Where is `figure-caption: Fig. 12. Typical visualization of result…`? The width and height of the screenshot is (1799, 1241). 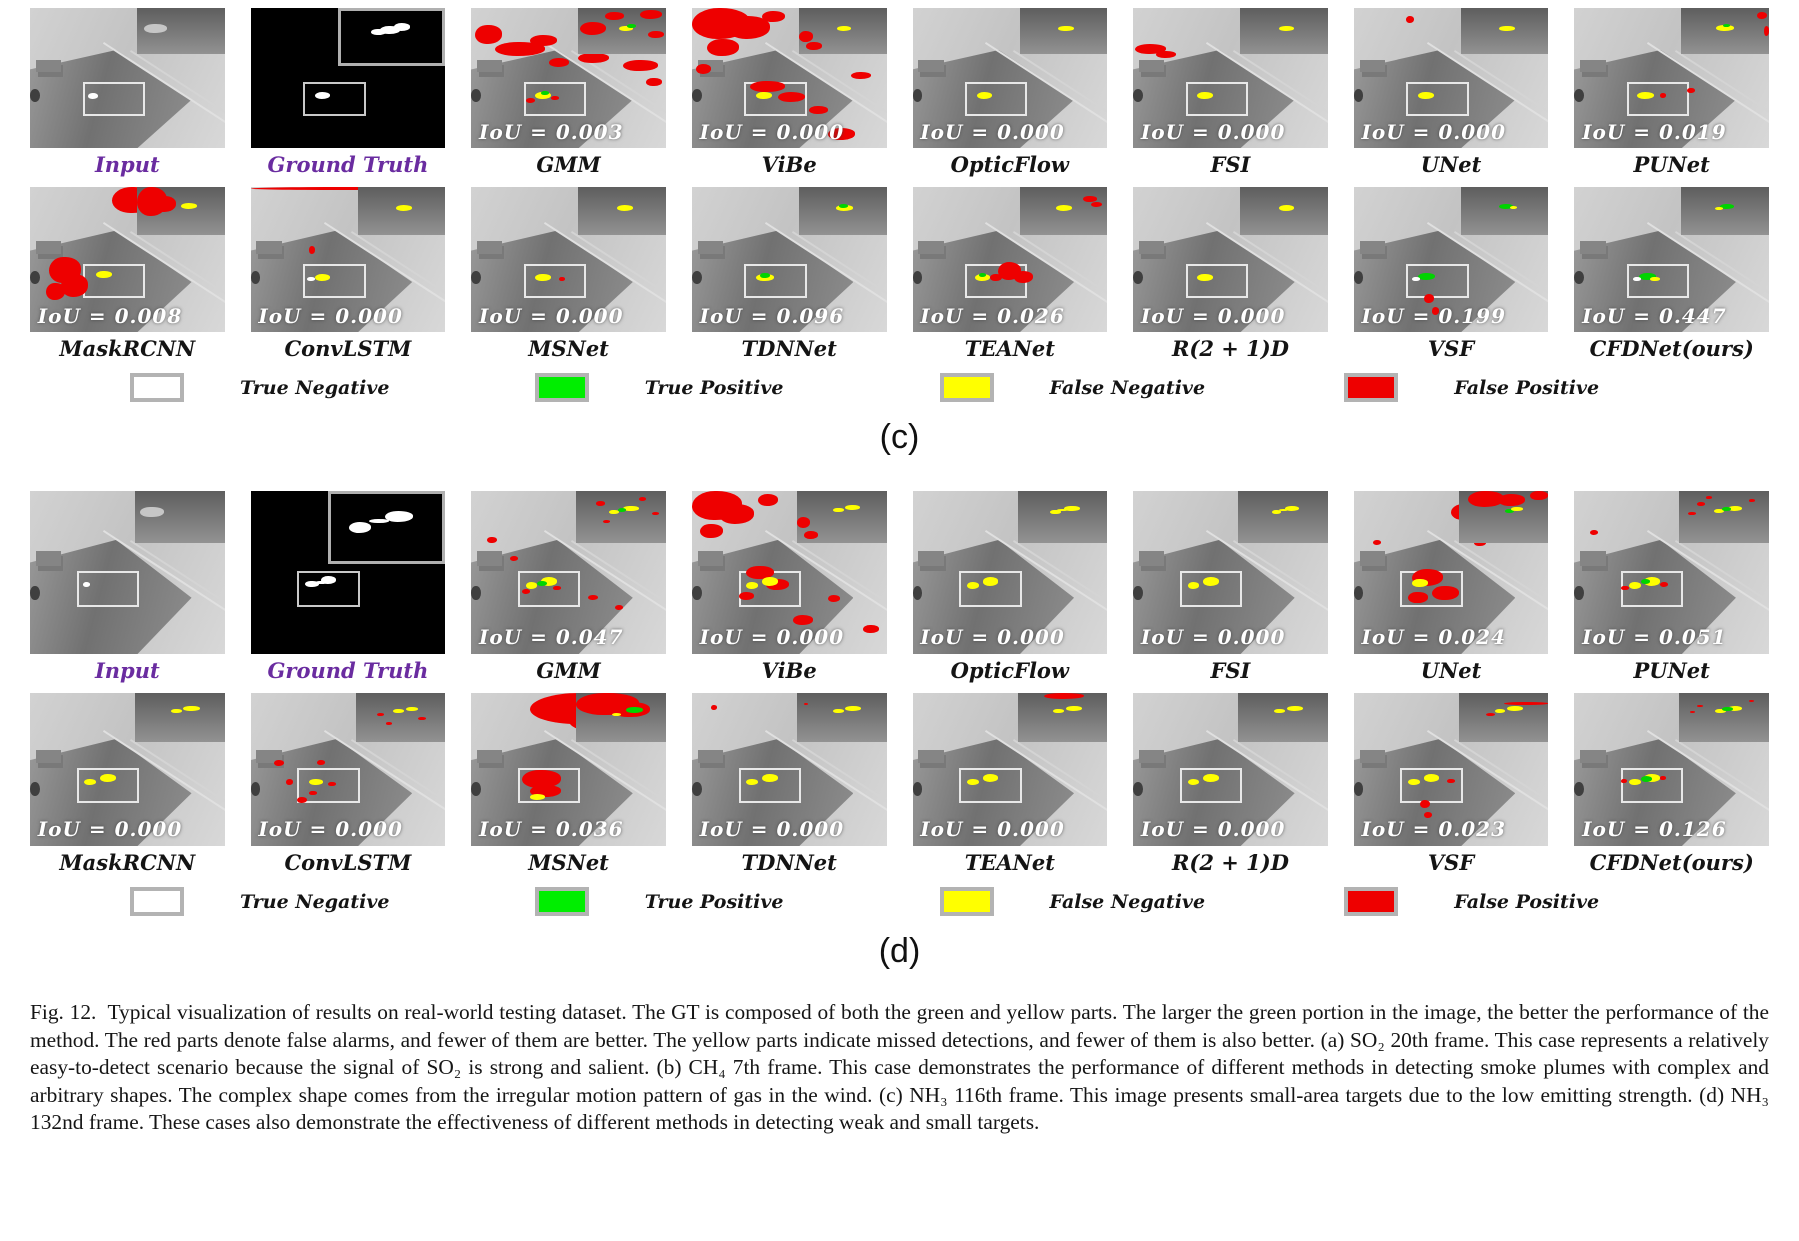
figure-caption: Fig. 12. Typical visualization of result… is located at coordinates (899, 1067).